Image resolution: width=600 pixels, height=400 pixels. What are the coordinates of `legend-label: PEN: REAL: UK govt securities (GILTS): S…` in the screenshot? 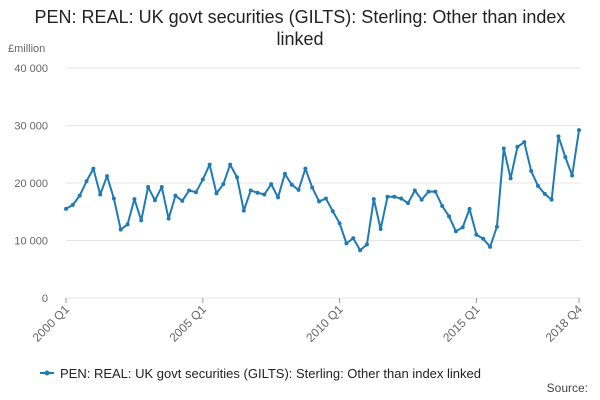 It's located at (270, 373).